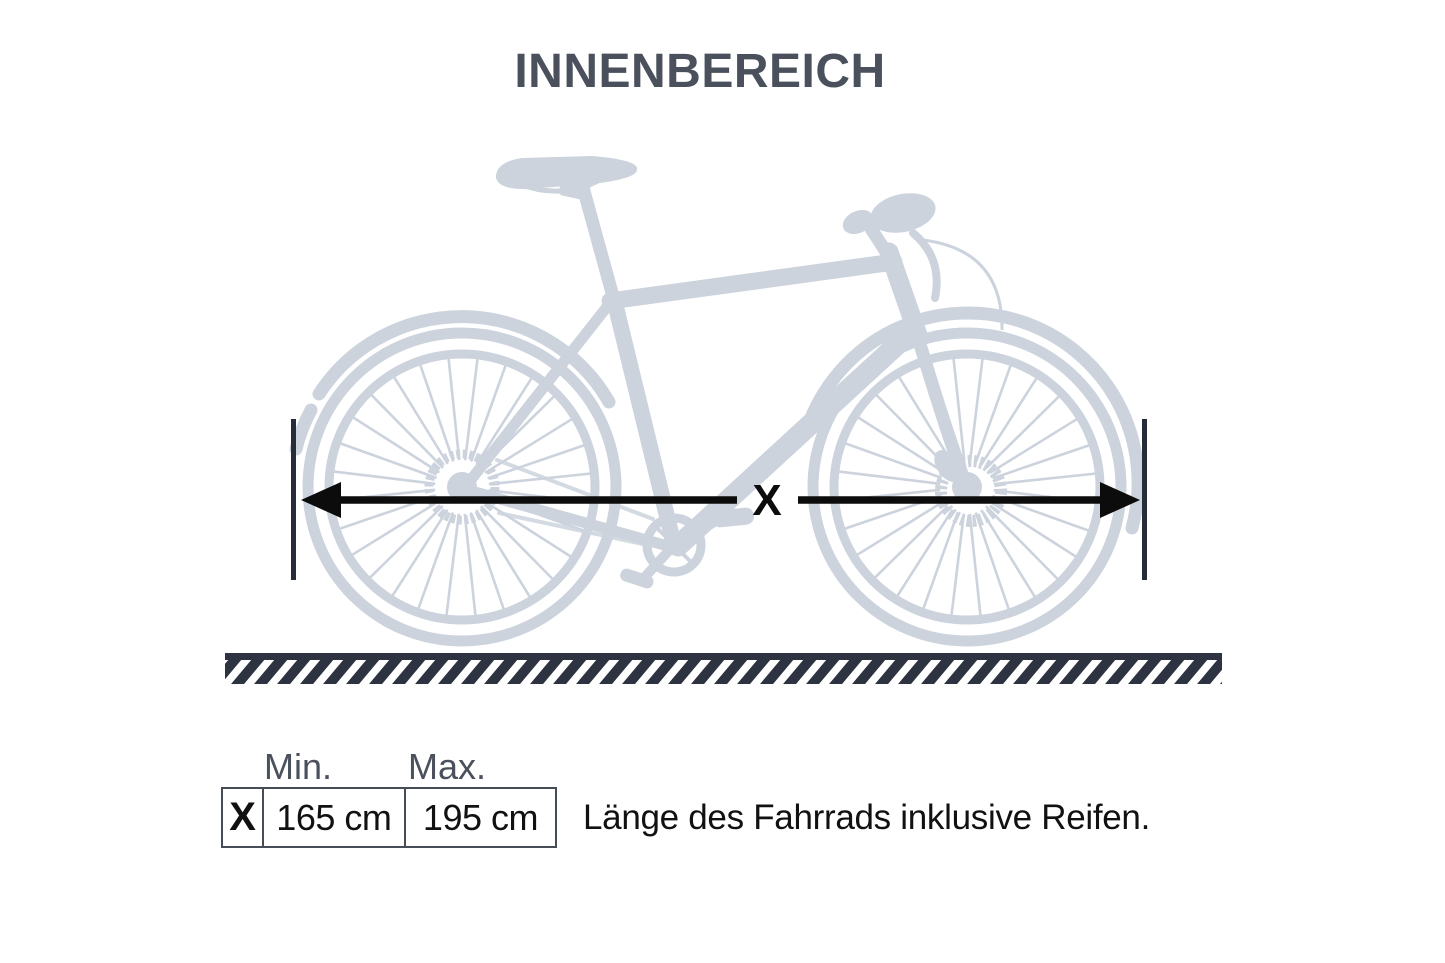 The height and width of the screenshot is (963, 1445). I want to click on table-cell-min-value: 165 cm, so click(332, 817).